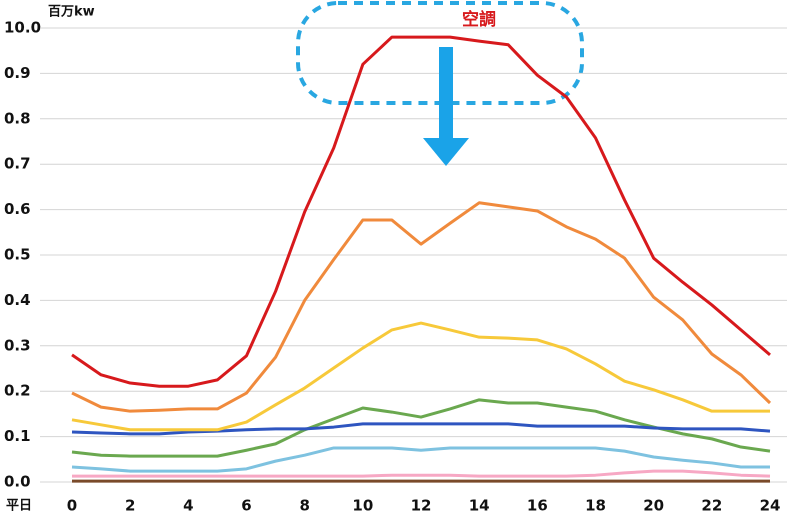  I want to click on y-tick-label: 0.2, so click(17, 391).